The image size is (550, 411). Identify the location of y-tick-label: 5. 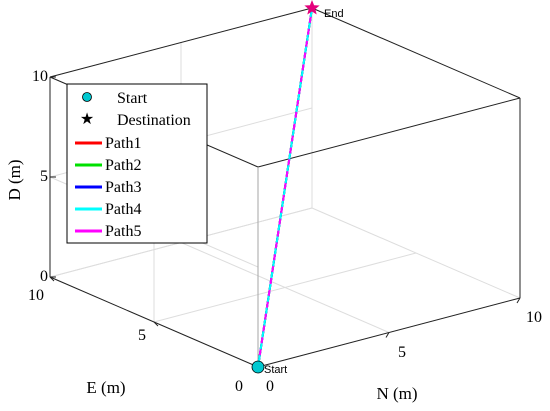
(142, 335).